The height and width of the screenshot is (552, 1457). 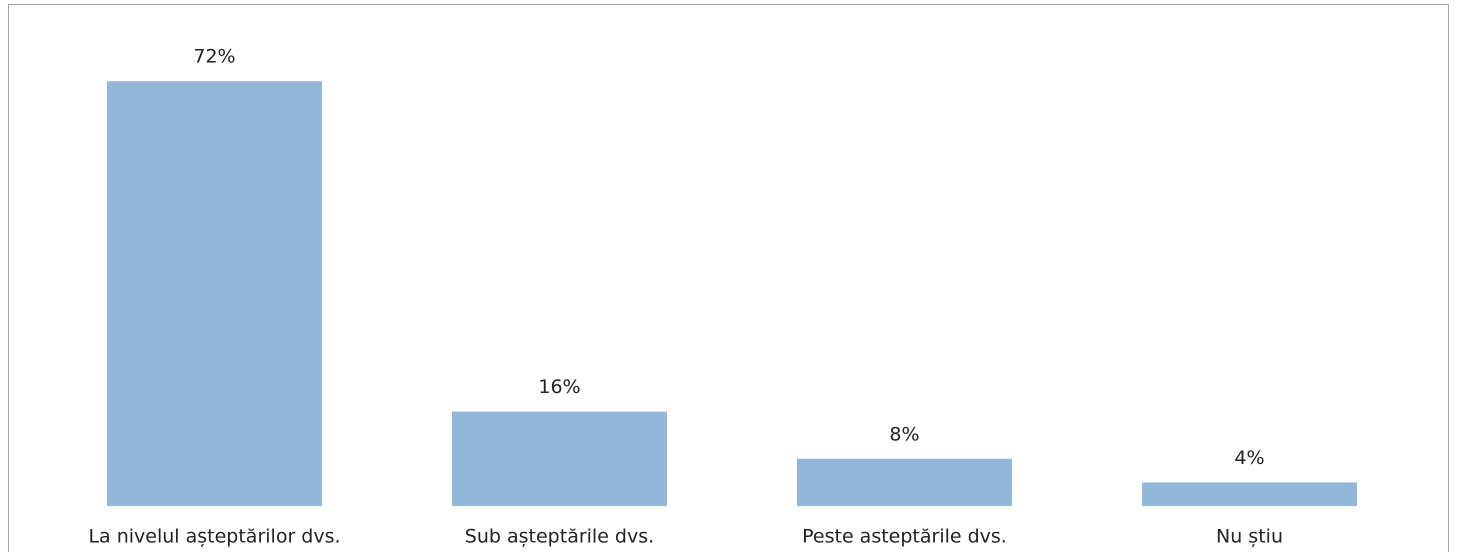 What do you see at coordinates (559, 387) in the screenshot?
I see `value-label: 16%` at bounding box center [559, 387].